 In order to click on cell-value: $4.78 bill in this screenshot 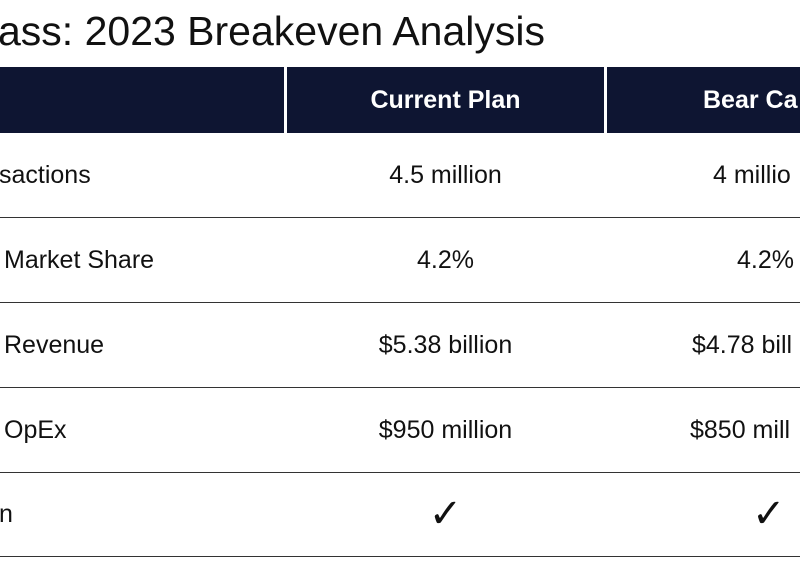, I will do `click(742, 345)`.